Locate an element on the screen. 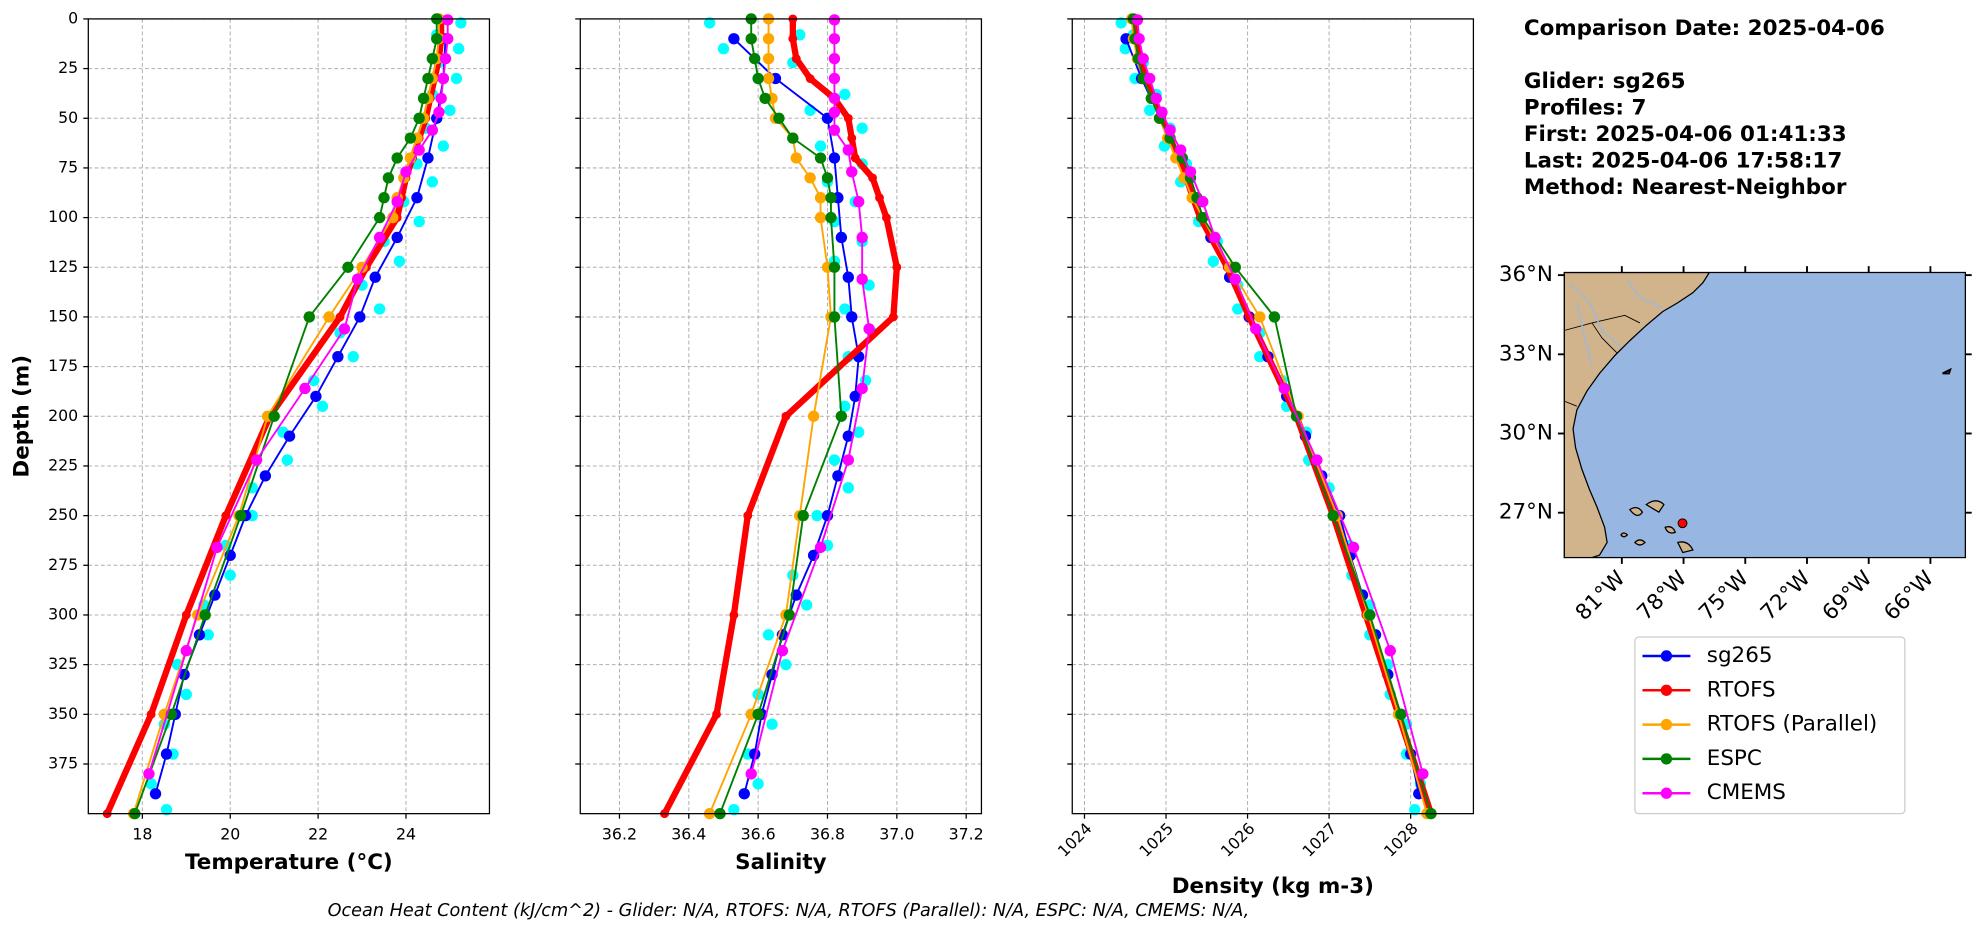  map-frame is located at coordinates (1765, 415).